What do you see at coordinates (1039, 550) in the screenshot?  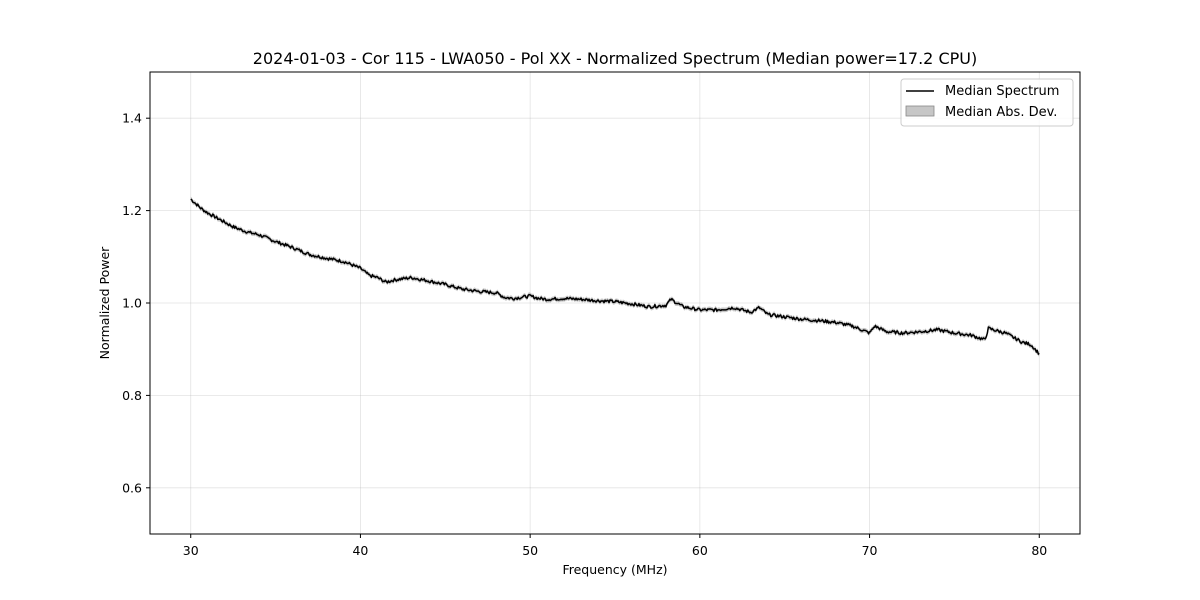 I see `x-tick-label: 80` at bounding box center [1039, 550].